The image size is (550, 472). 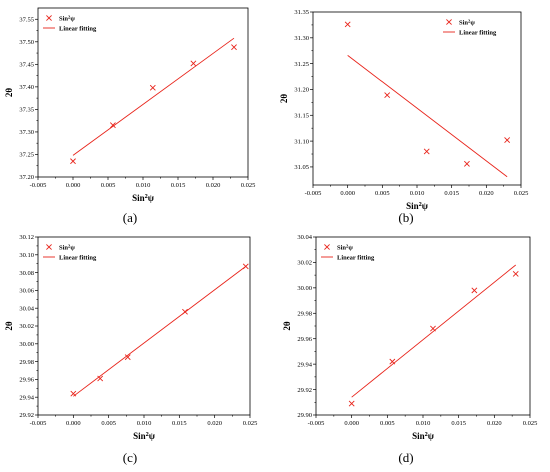 What do you see at coordinates (405, 217) in the screenshot?
I see `panel-caption: (b)` at bounding box center [405, 217].